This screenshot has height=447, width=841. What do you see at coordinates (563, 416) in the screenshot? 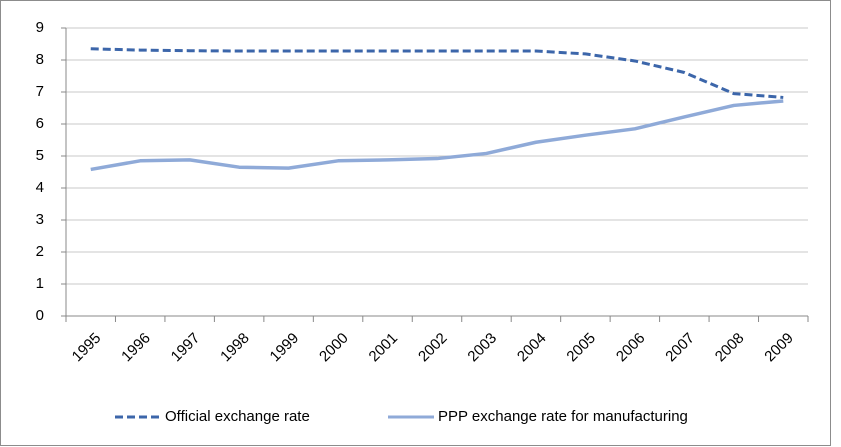
I see `legend-label: PPP exchange rate for manufacturing` at bounding box center [563, 416].